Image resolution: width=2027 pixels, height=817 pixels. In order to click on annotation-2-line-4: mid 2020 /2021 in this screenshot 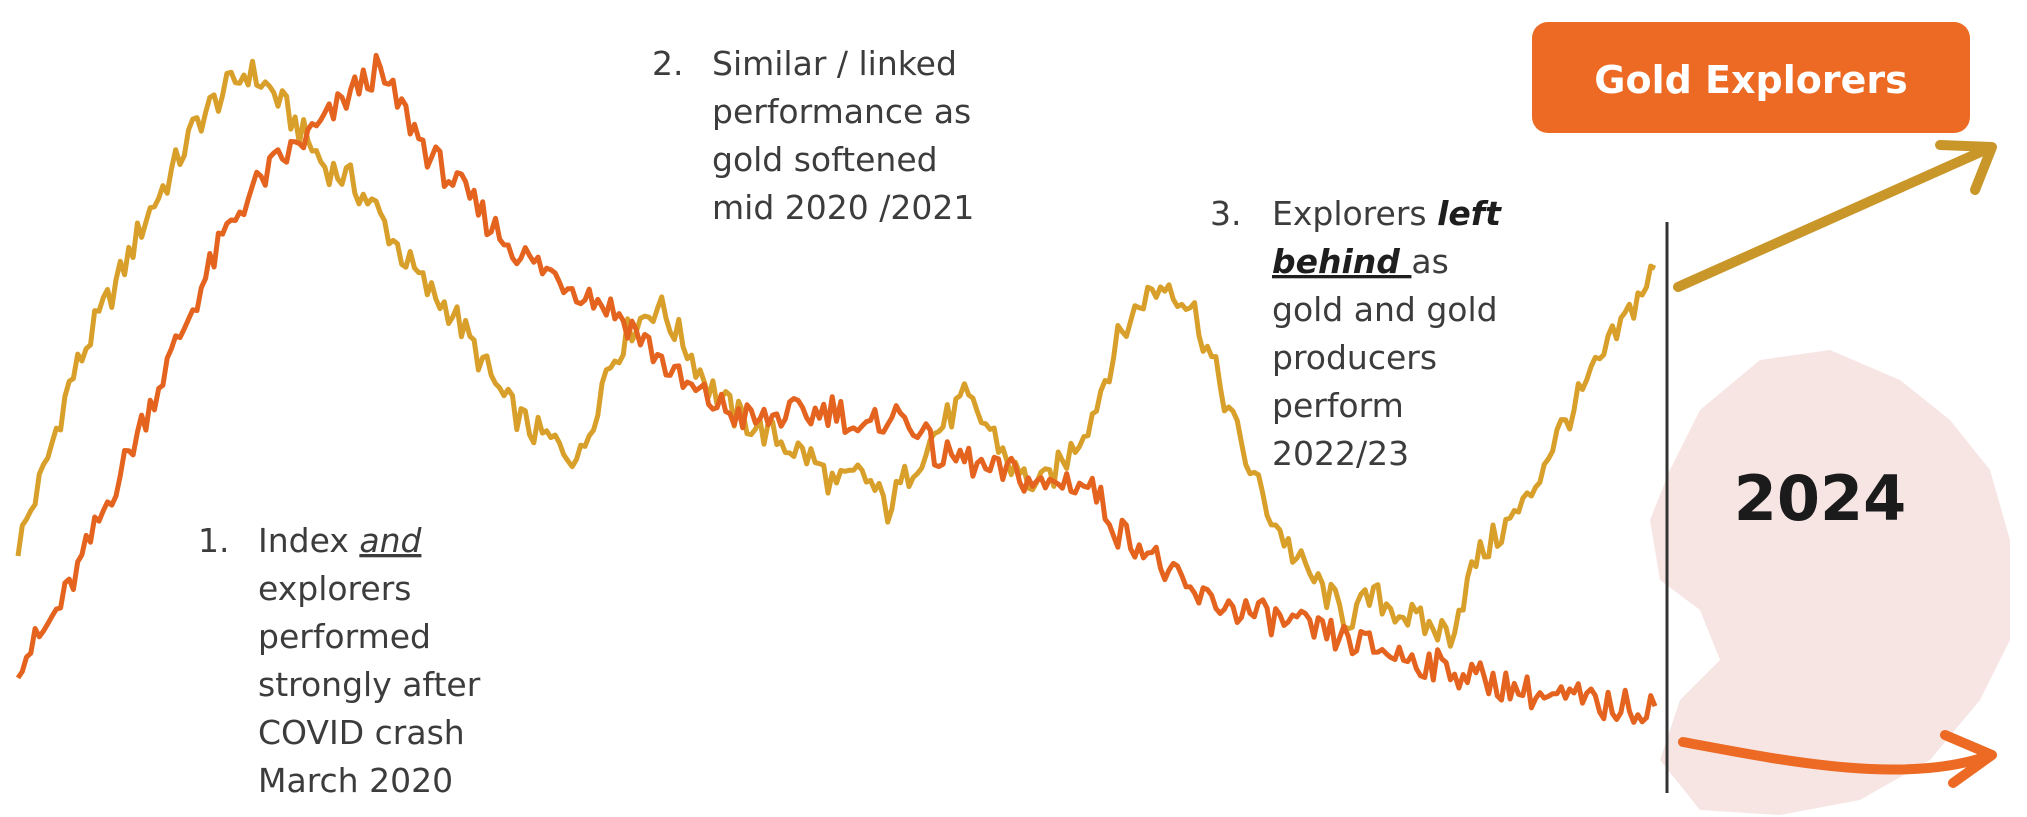, I will do `click(843, 207)`.